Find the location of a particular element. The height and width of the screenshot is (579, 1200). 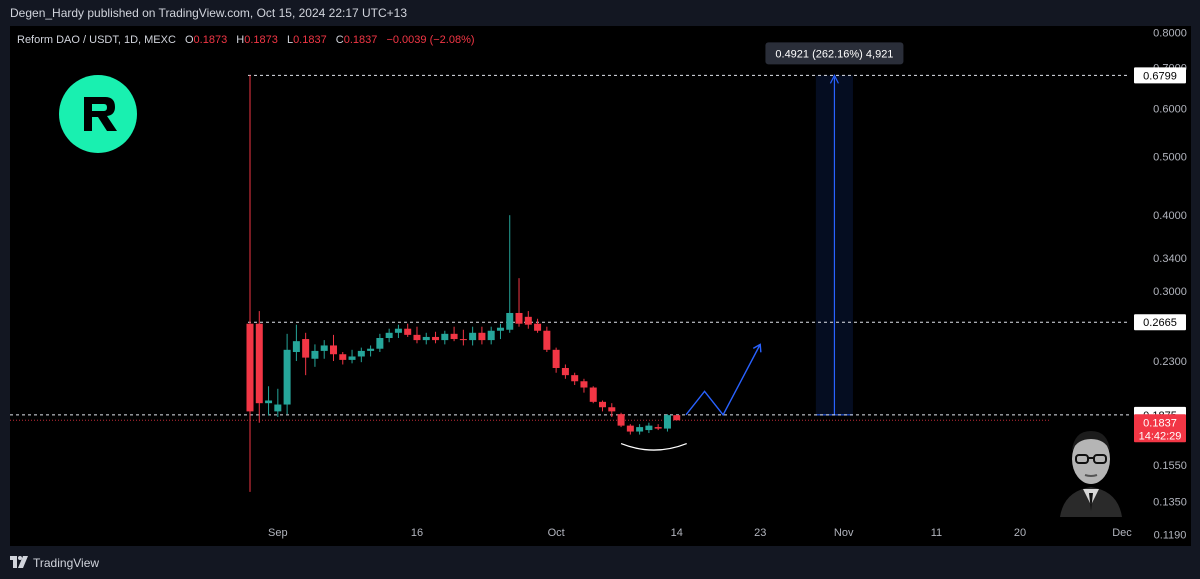

x-axis-tick: 23 is located at coordinates (760, 533).